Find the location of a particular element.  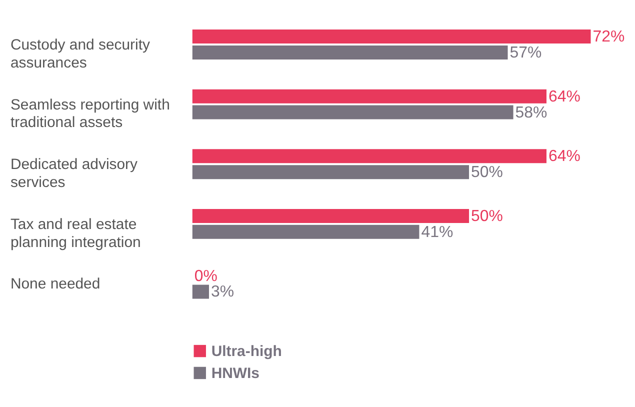

data-label: 58% is located at coordinates (531, 113).